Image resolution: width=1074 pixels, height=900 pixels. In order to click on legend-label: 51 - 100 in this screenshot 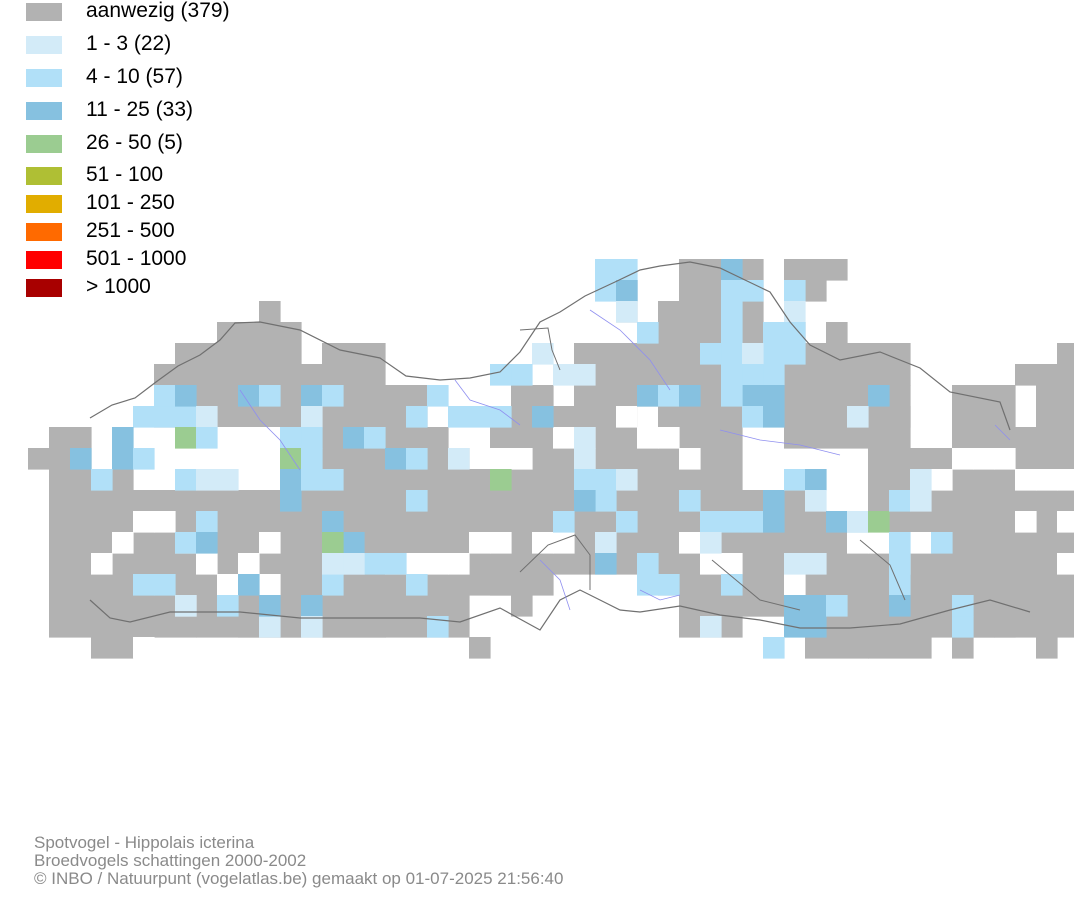, I will do `click(125, 174)`.